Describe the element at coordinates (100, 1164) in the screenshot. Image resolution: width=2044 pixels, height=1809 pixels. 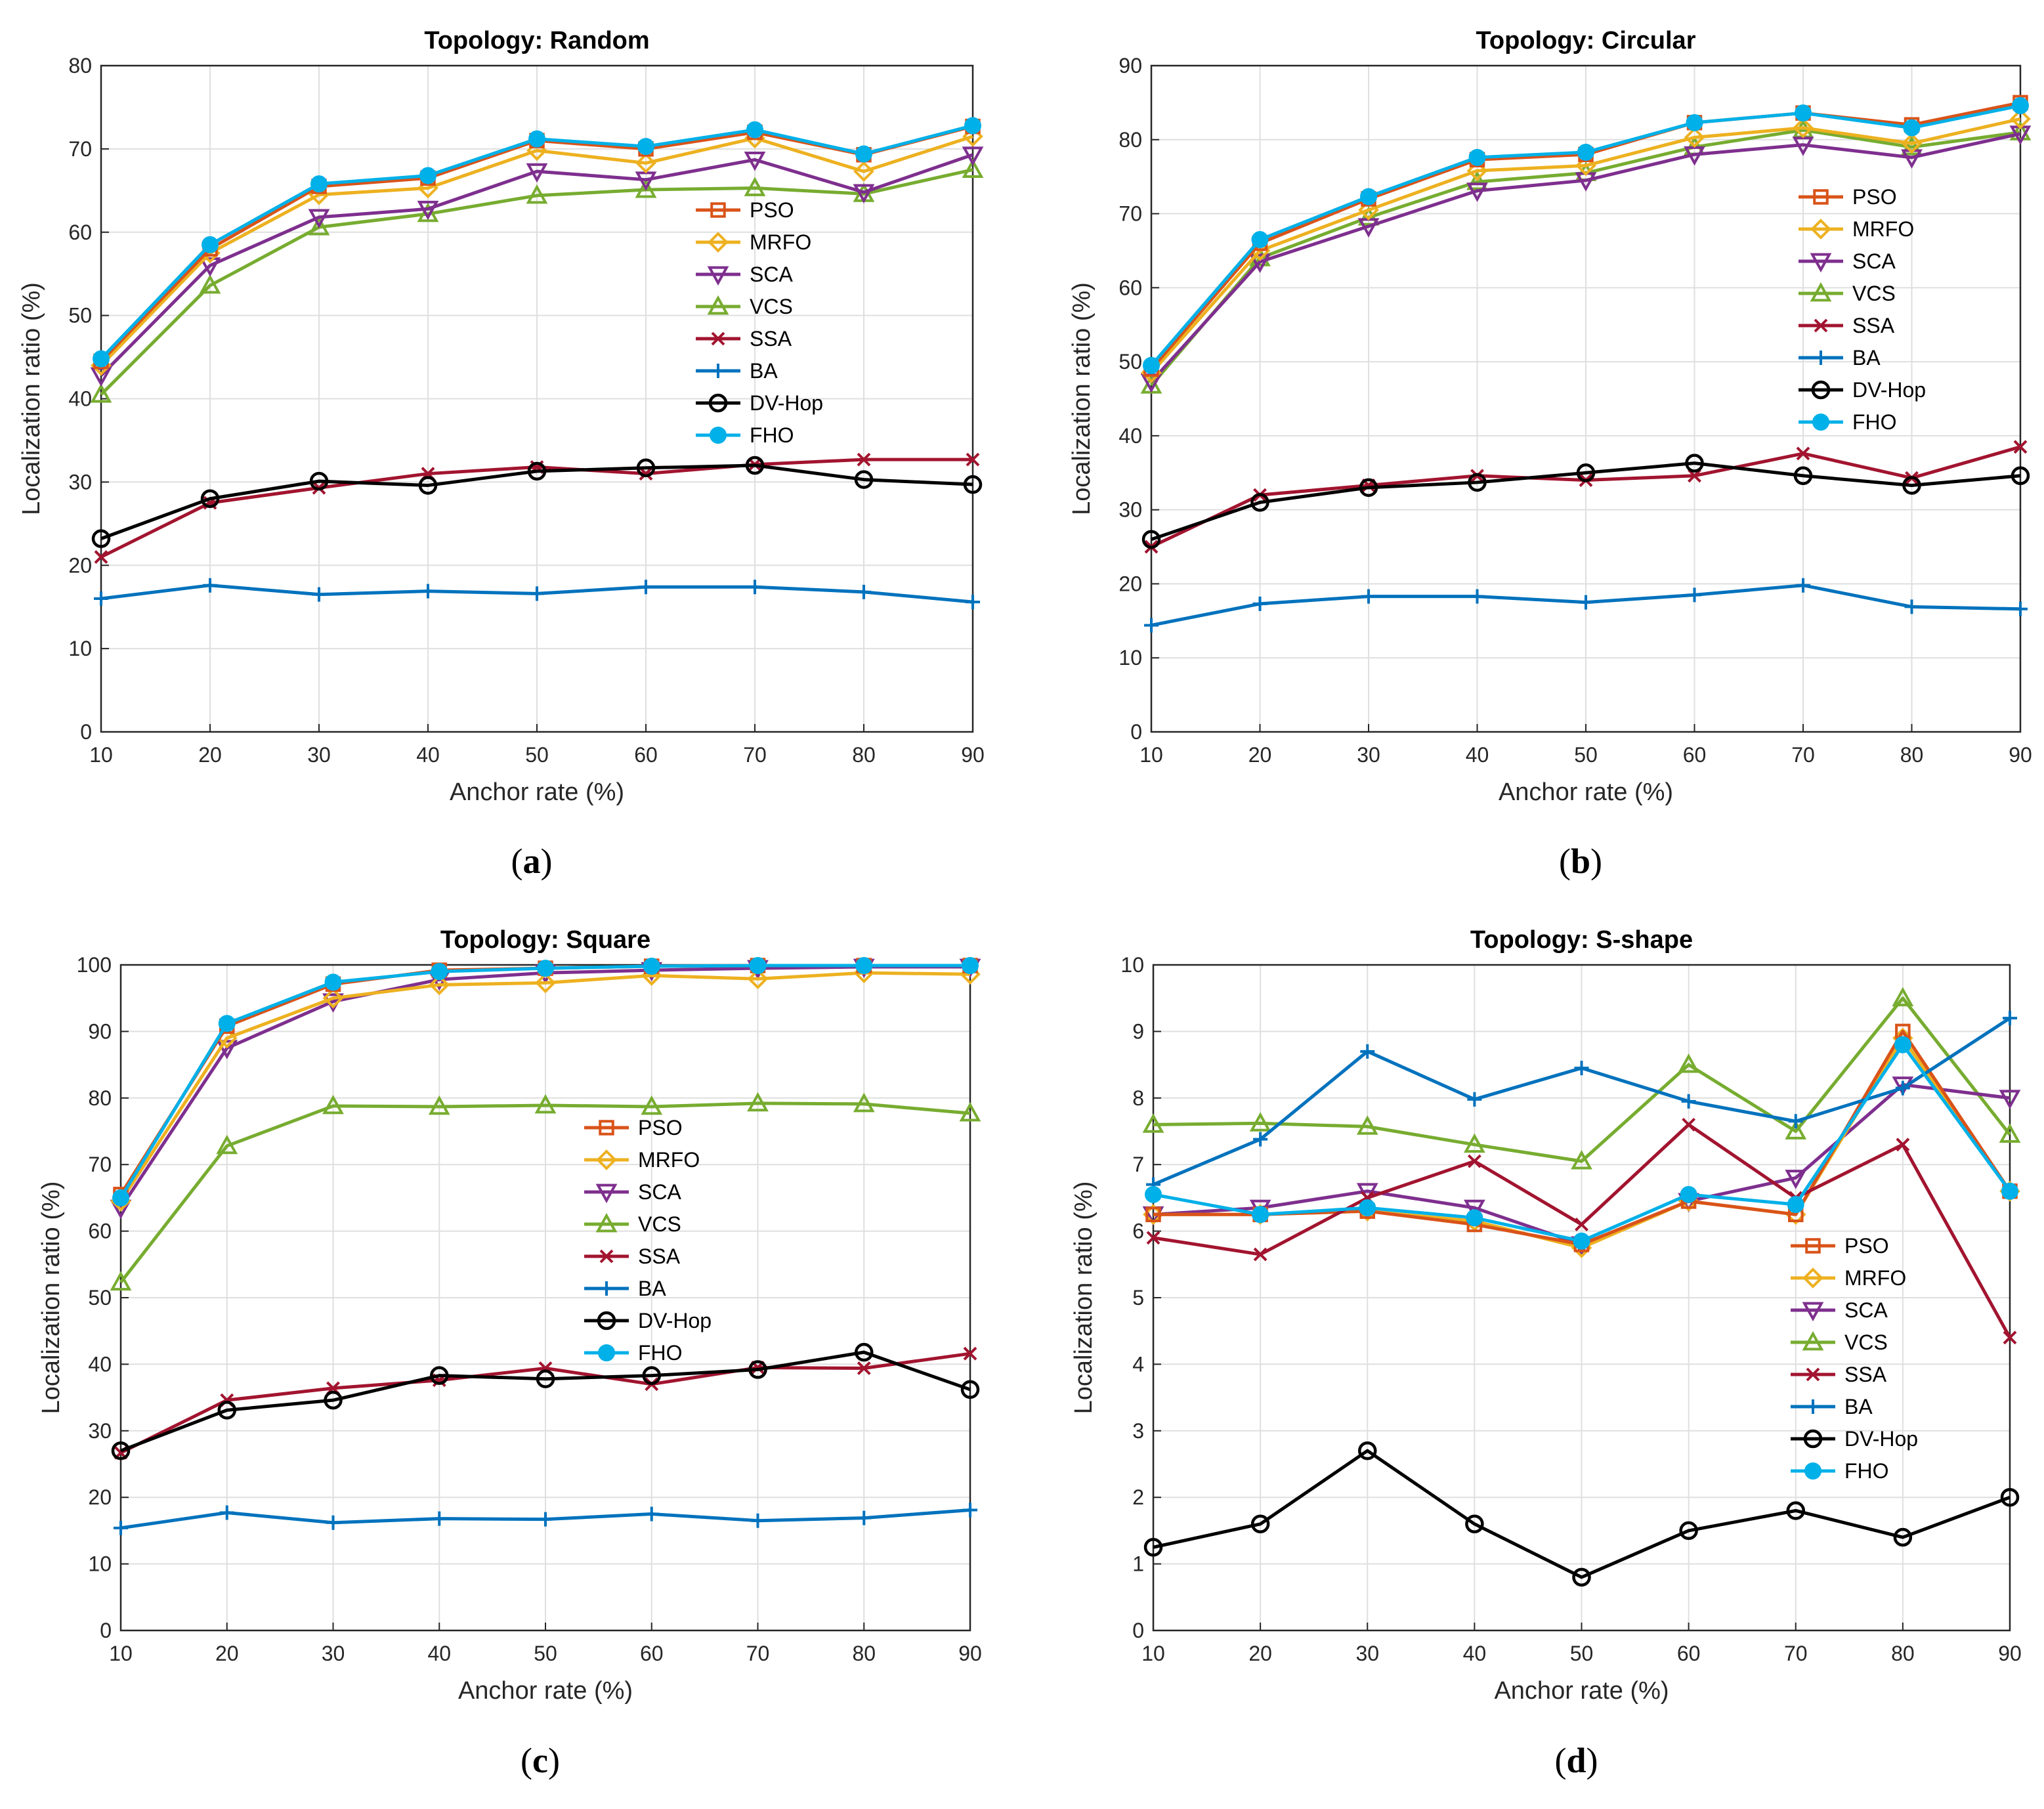
I see `y-tick-label: 70` at that location.